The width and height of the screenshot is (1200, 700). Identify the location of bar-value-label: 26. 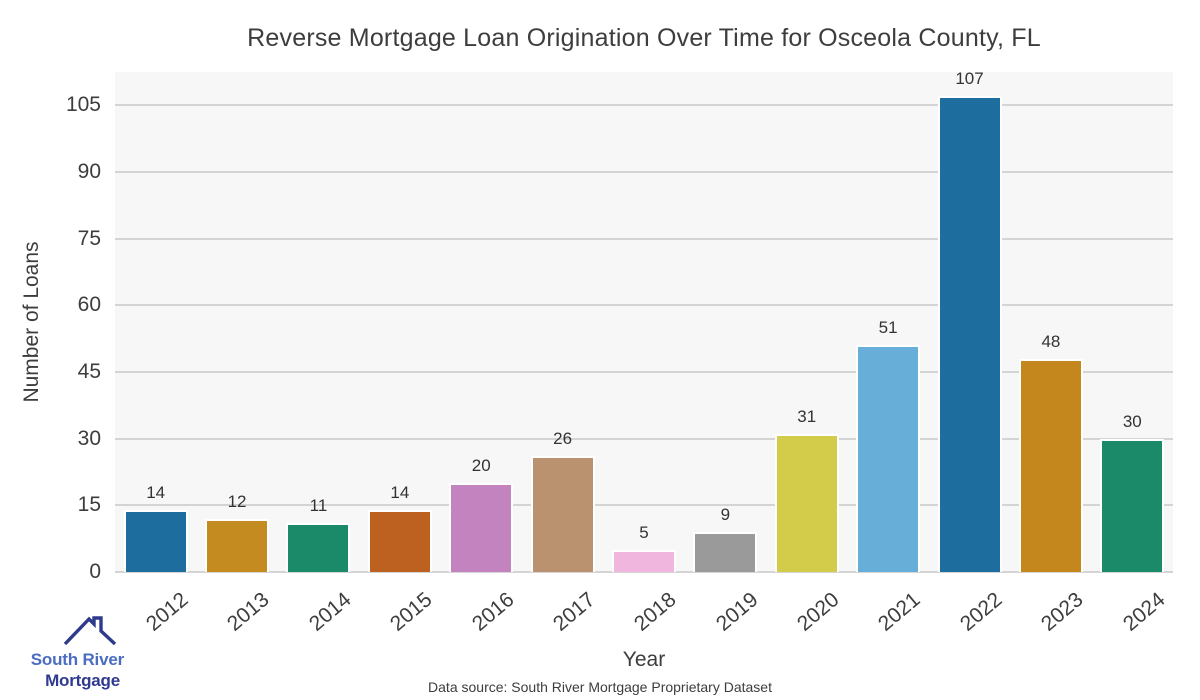
(563, 439).